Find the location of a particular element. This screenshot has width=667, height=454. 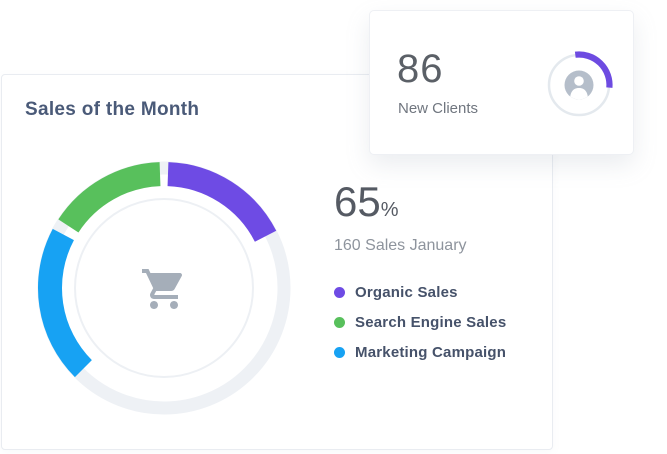

legend-item: Marketing Campaign is located at coordinates (420, 352).